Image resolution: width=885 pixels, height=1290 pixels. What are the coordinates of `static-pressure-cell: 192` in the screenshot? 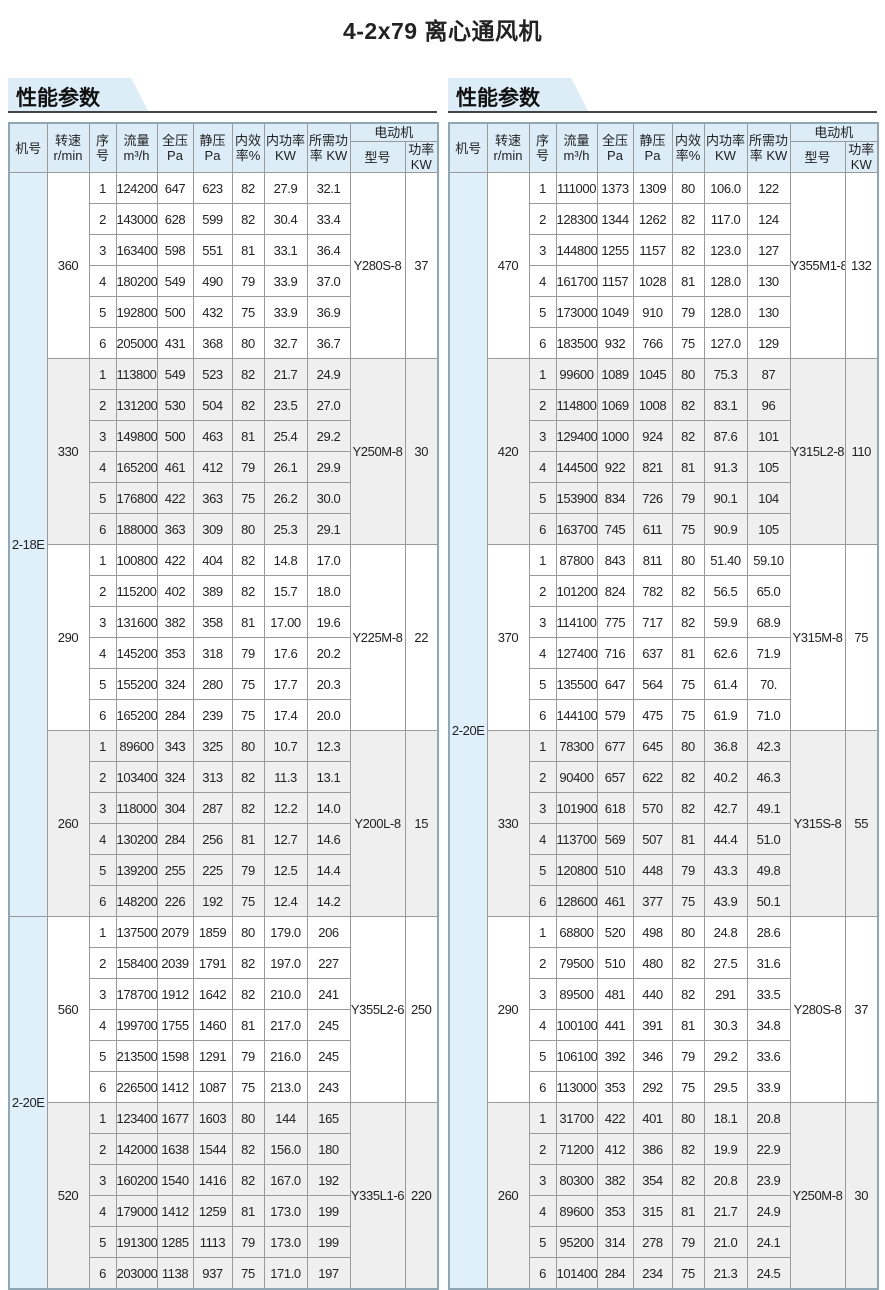 It's located at (212, 901).